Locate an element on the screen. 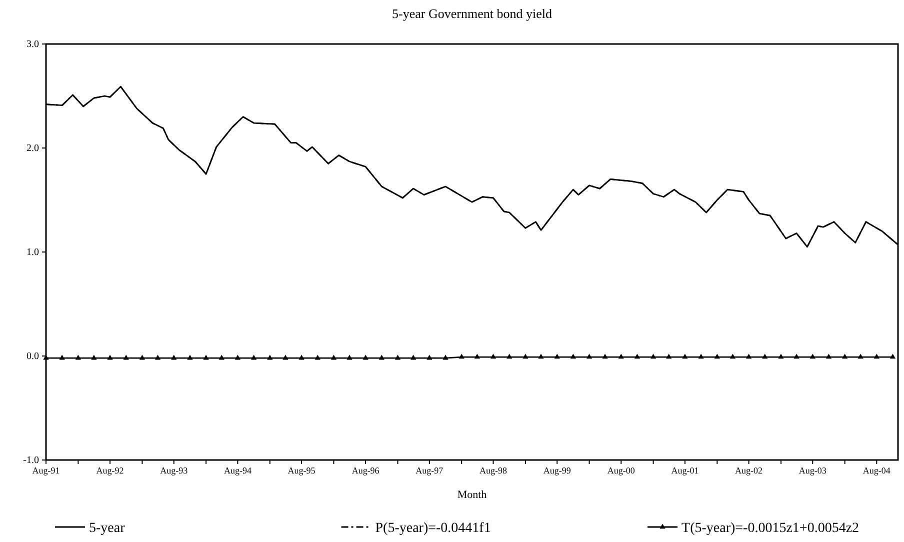 Image resolution: width=904 pixels, height=542 pixels. y-tick-label: 0.0 is located at coordinates (32, 356).